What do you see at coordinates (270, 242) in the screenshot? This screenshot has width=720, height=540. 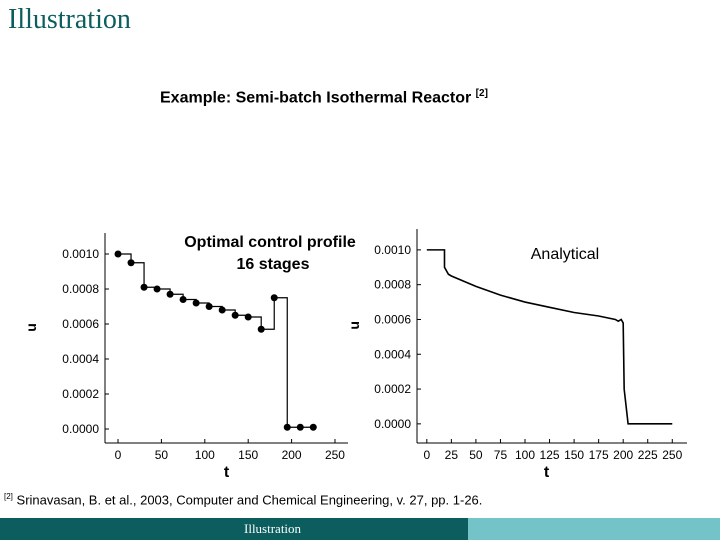 I see `chart-title: Optimal control profile` at bounding box center [270, 242].